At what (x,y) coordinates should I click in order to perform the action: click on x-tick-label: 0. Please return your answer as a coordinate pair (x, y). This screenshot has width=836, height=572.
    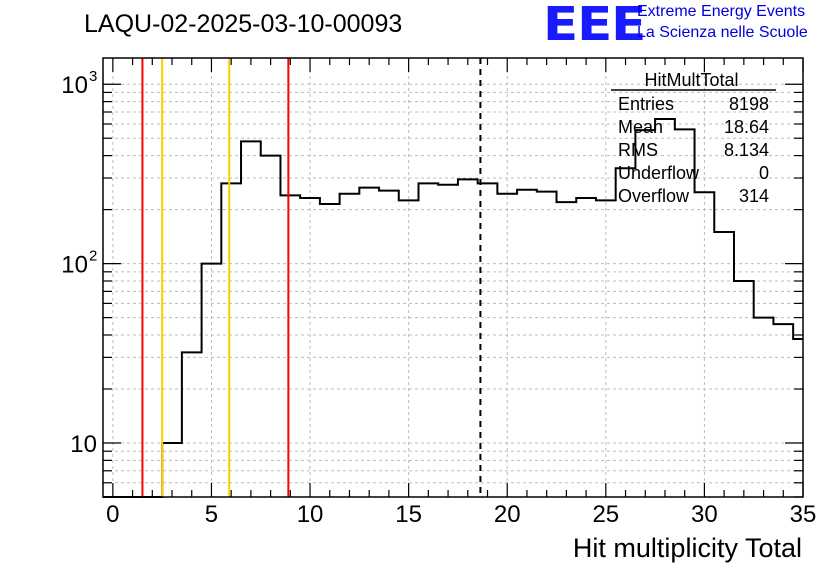
    Looking at the image, I should click on (112, 514).